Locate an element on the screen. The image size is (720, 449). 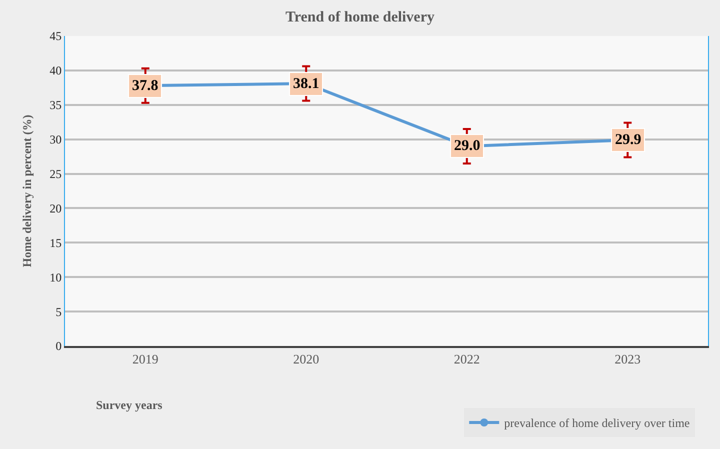
y-tick-label: 0 is located at coordinates (59, 346).